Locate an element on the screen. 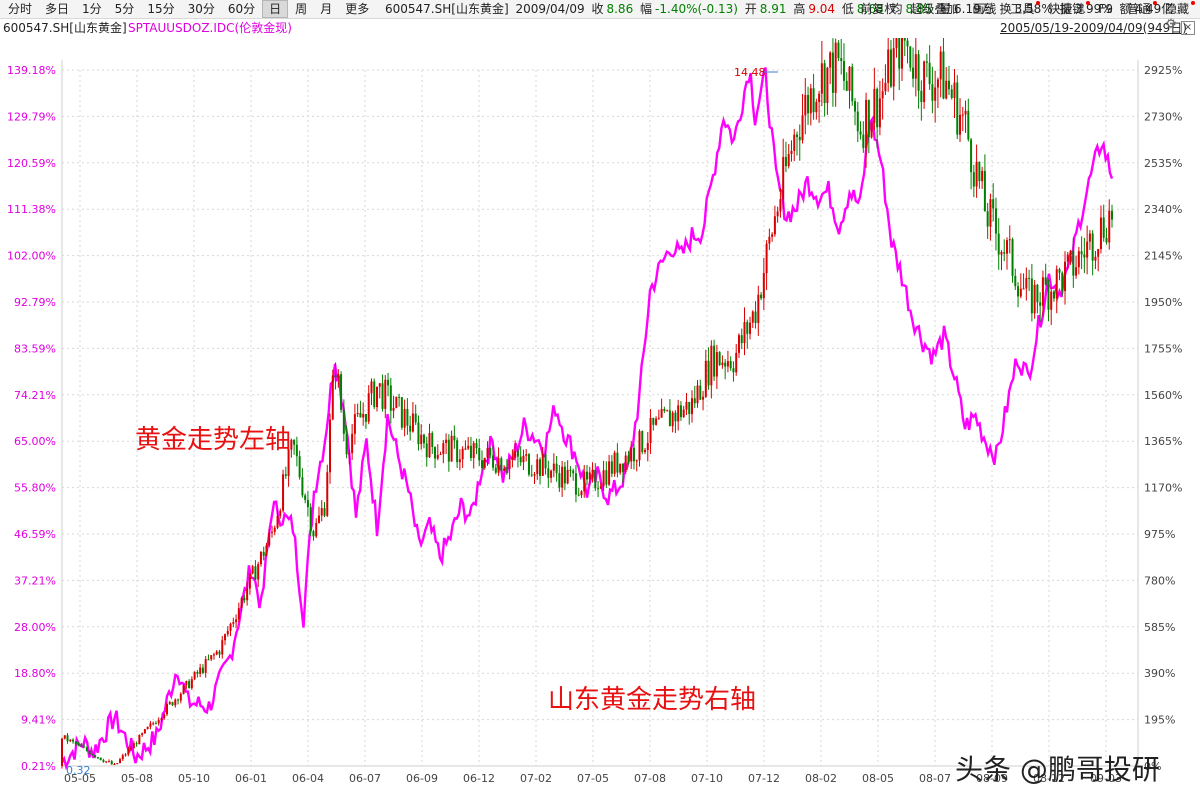 The height and width of the screenshot is (803, 1200). period-tab-8: 周 is located at coordinates (301, 9).